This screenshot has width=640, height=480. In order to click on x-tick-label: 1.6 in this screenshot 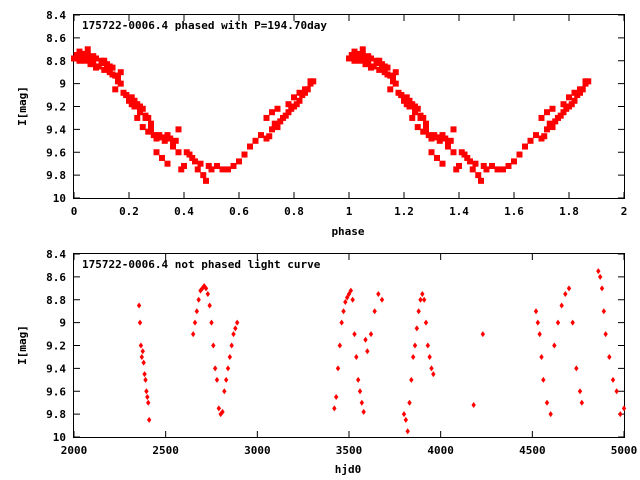, I will do `click(514, 211)`.